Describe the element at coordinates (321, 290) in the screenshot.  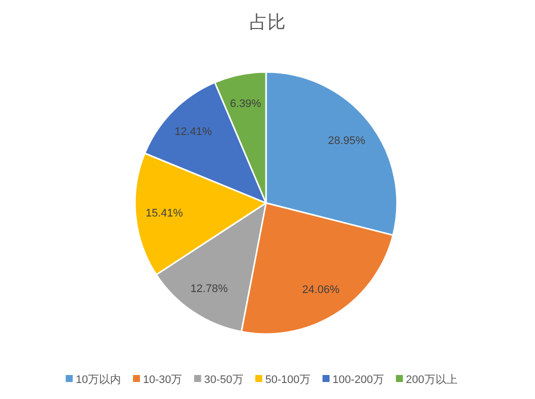
I see `data-label: 24.06%` at that location.